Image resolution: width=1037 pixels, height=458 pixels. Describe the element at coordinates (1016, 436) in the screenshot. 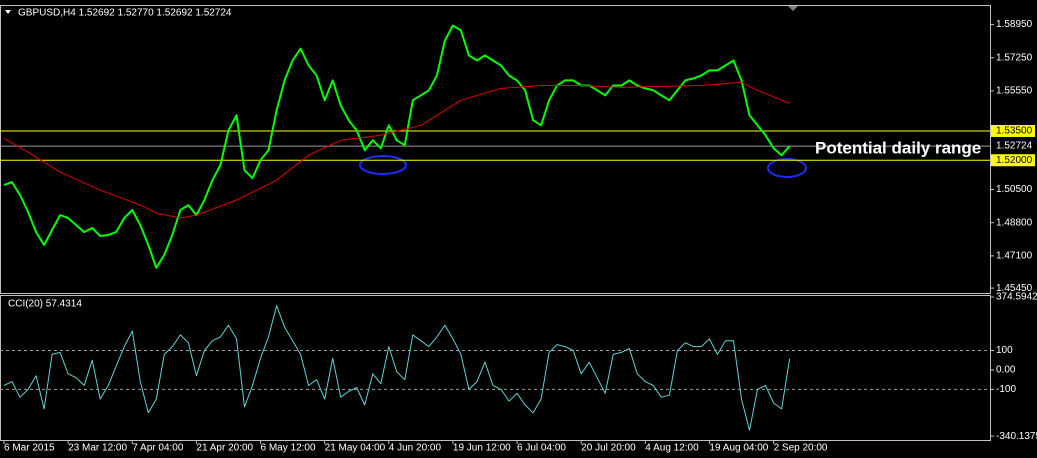

I see `y-tick-label: -340.1375` at that location.